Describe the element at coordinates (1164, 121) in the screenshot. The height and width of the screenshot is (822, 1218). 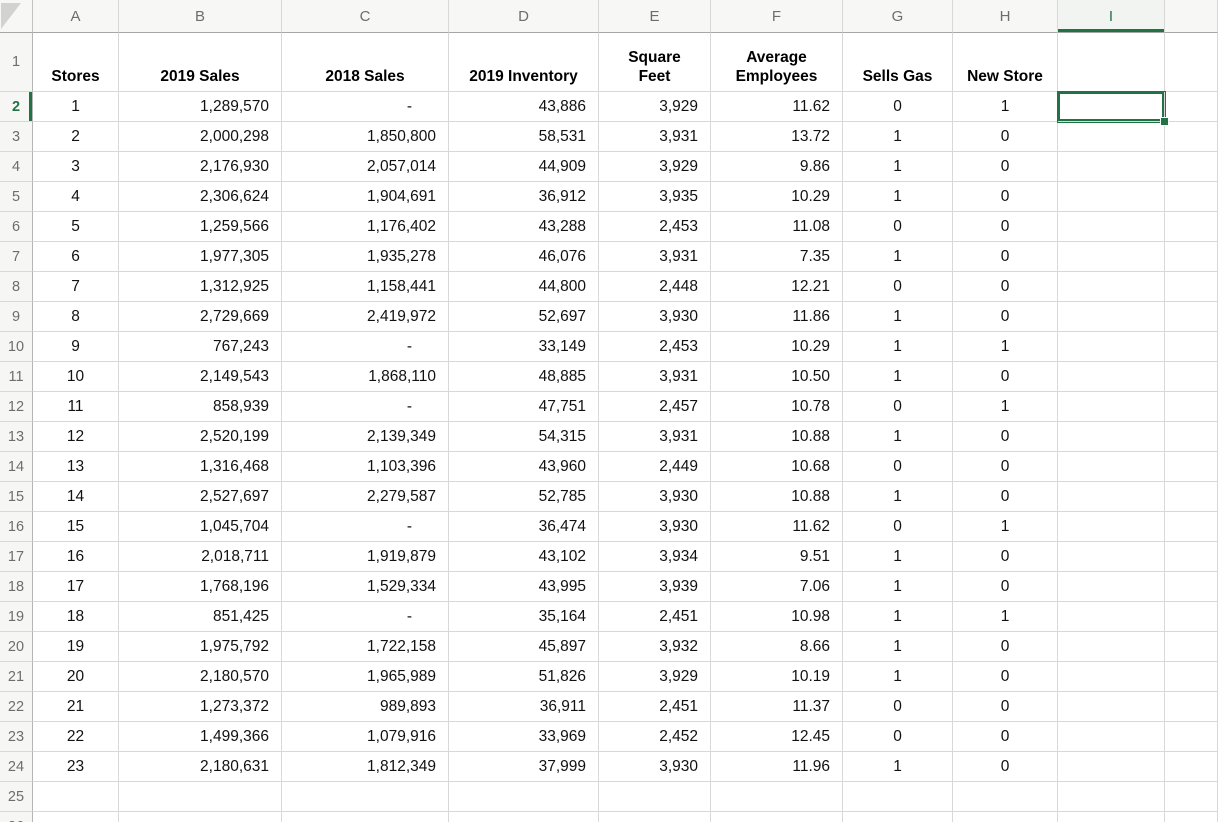
I see `fill-handle` at that location.